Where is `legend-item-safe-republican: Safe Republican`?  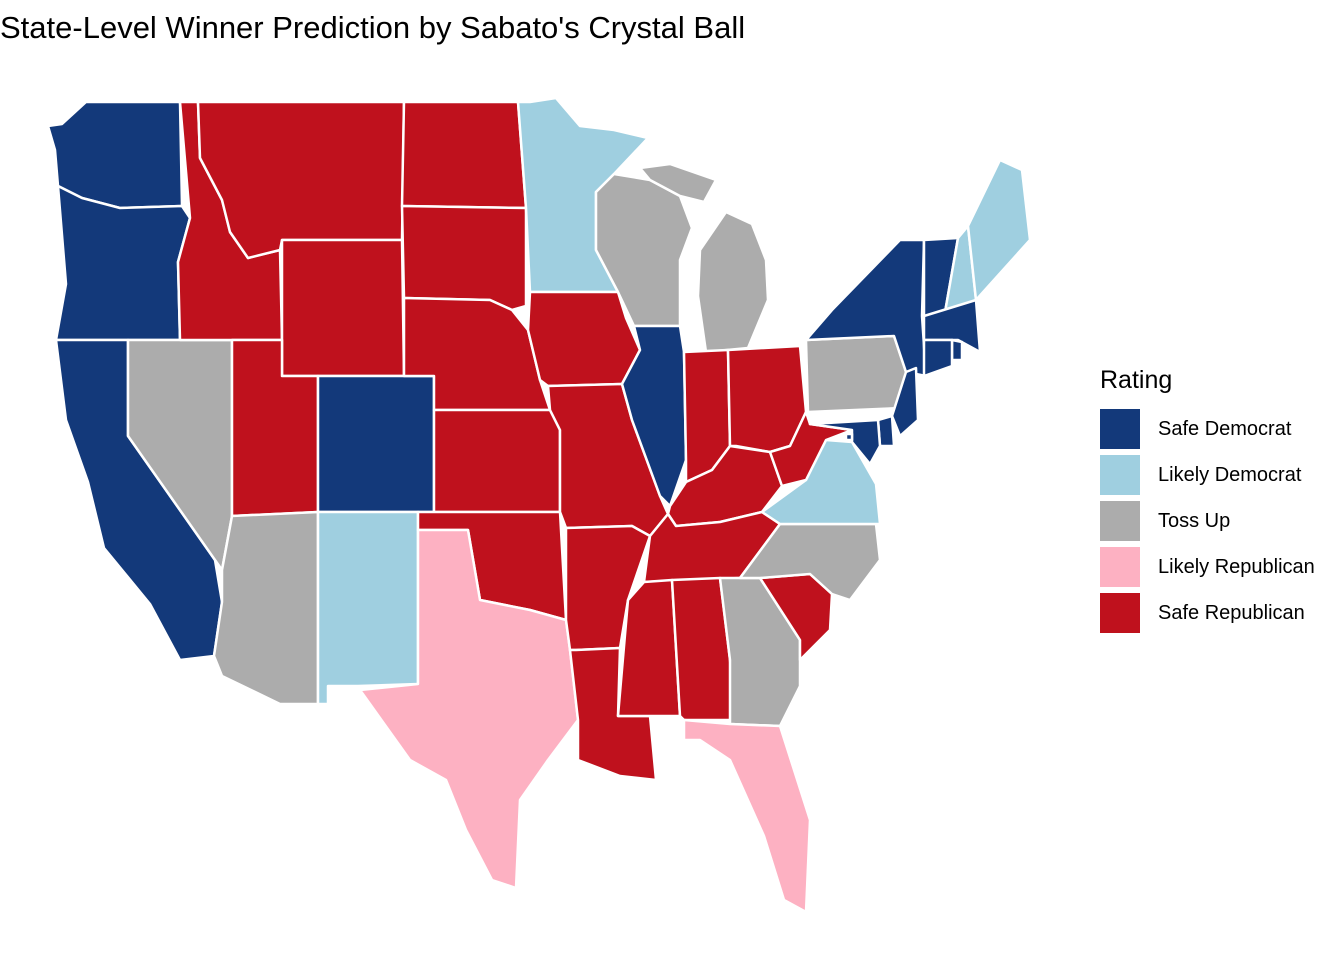
legend-item-safe-republican: Safe Republican is located at coordinates (1207, 613).